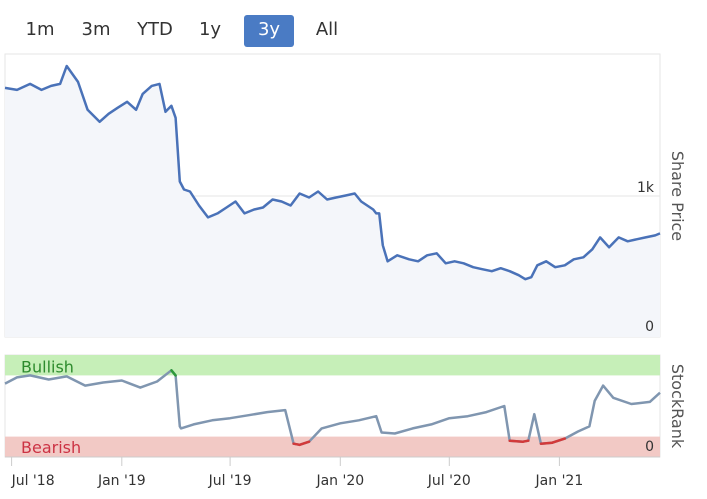 This screenshot has height=499, width=707. Describe the element at coordinates (47, 366) in the screenshot. I see `bullish-zone-label: Bullish` at that location.